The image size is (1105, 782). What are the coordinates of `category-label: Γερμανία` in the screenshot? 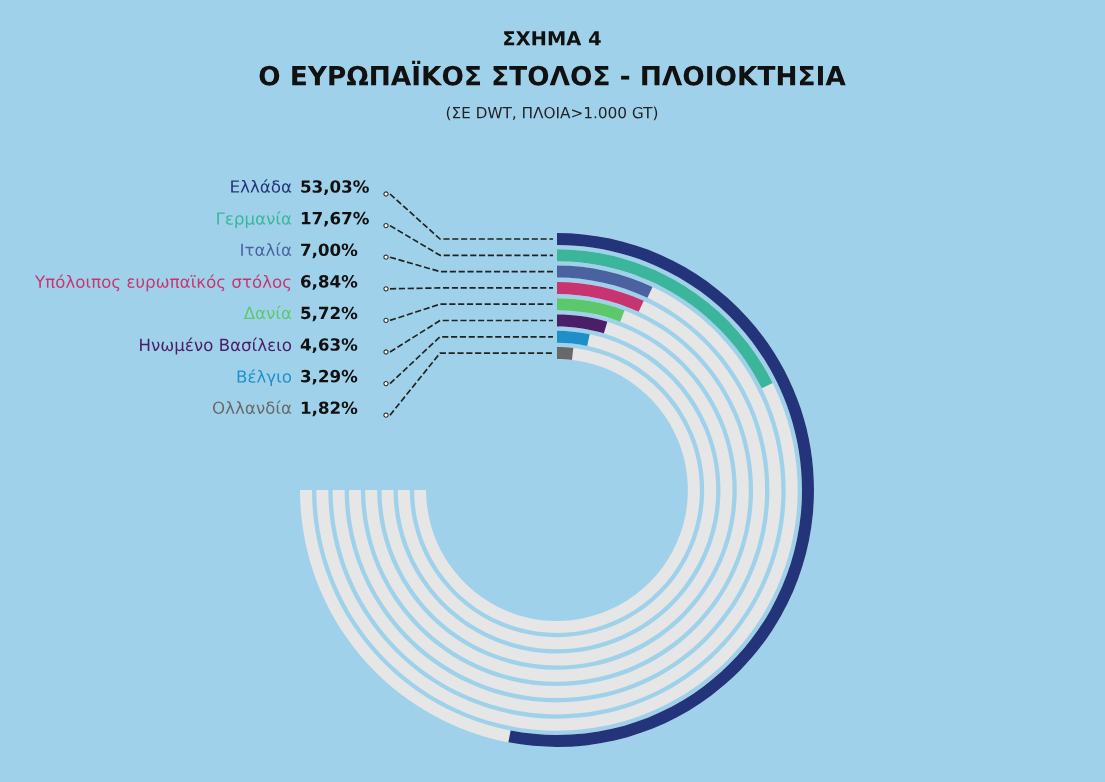 It's located at (254, 219).